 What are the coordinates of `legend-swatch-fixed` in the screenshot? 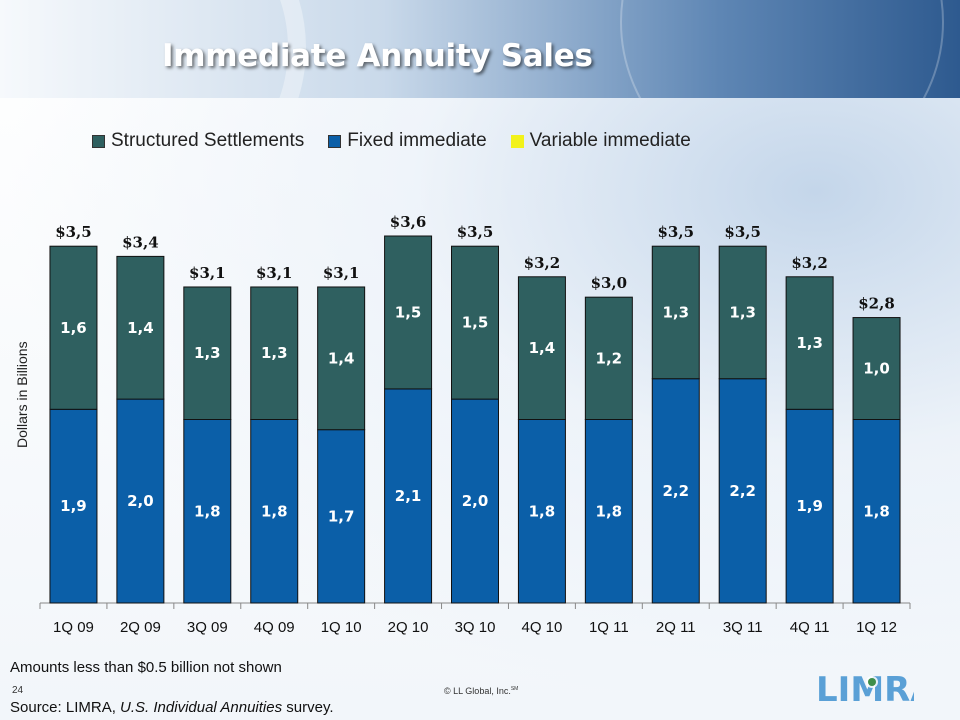 It's located at (335, 141).